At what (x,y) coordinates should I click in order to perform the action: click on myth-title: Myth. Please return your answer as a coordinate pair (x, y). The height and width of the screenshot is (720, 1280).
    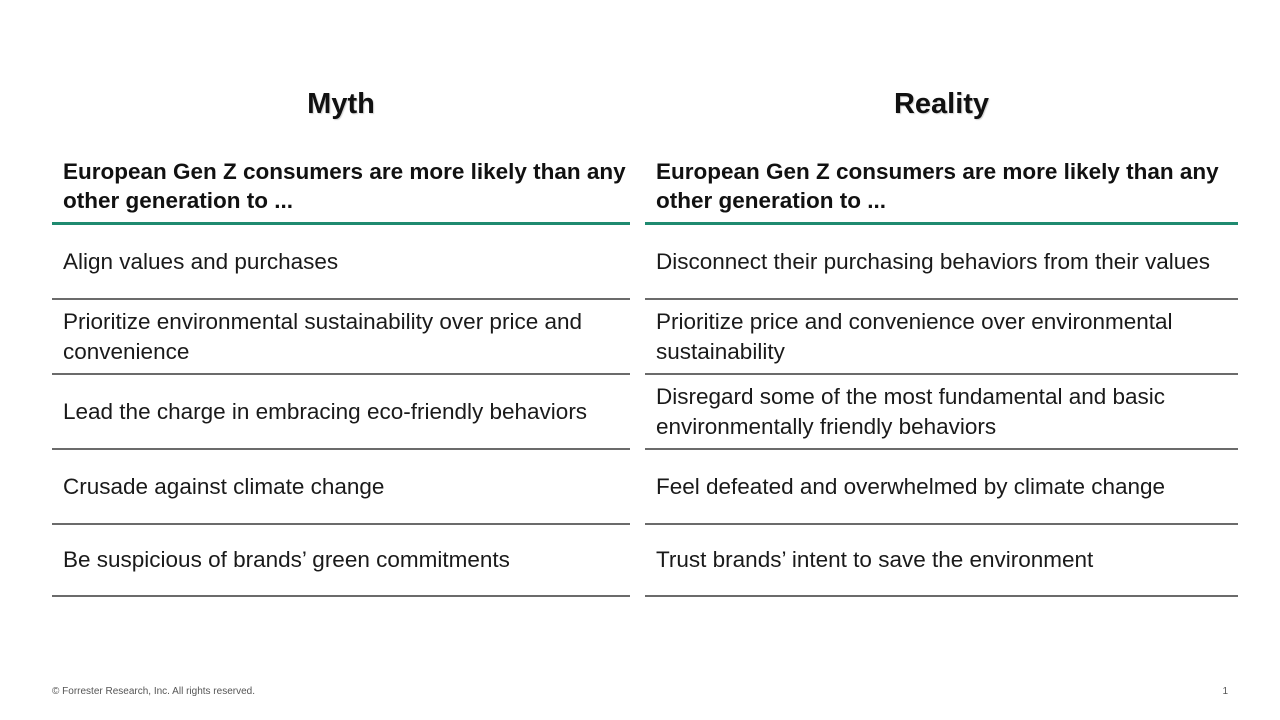
    Looking at the image, I should click on (341, 104).